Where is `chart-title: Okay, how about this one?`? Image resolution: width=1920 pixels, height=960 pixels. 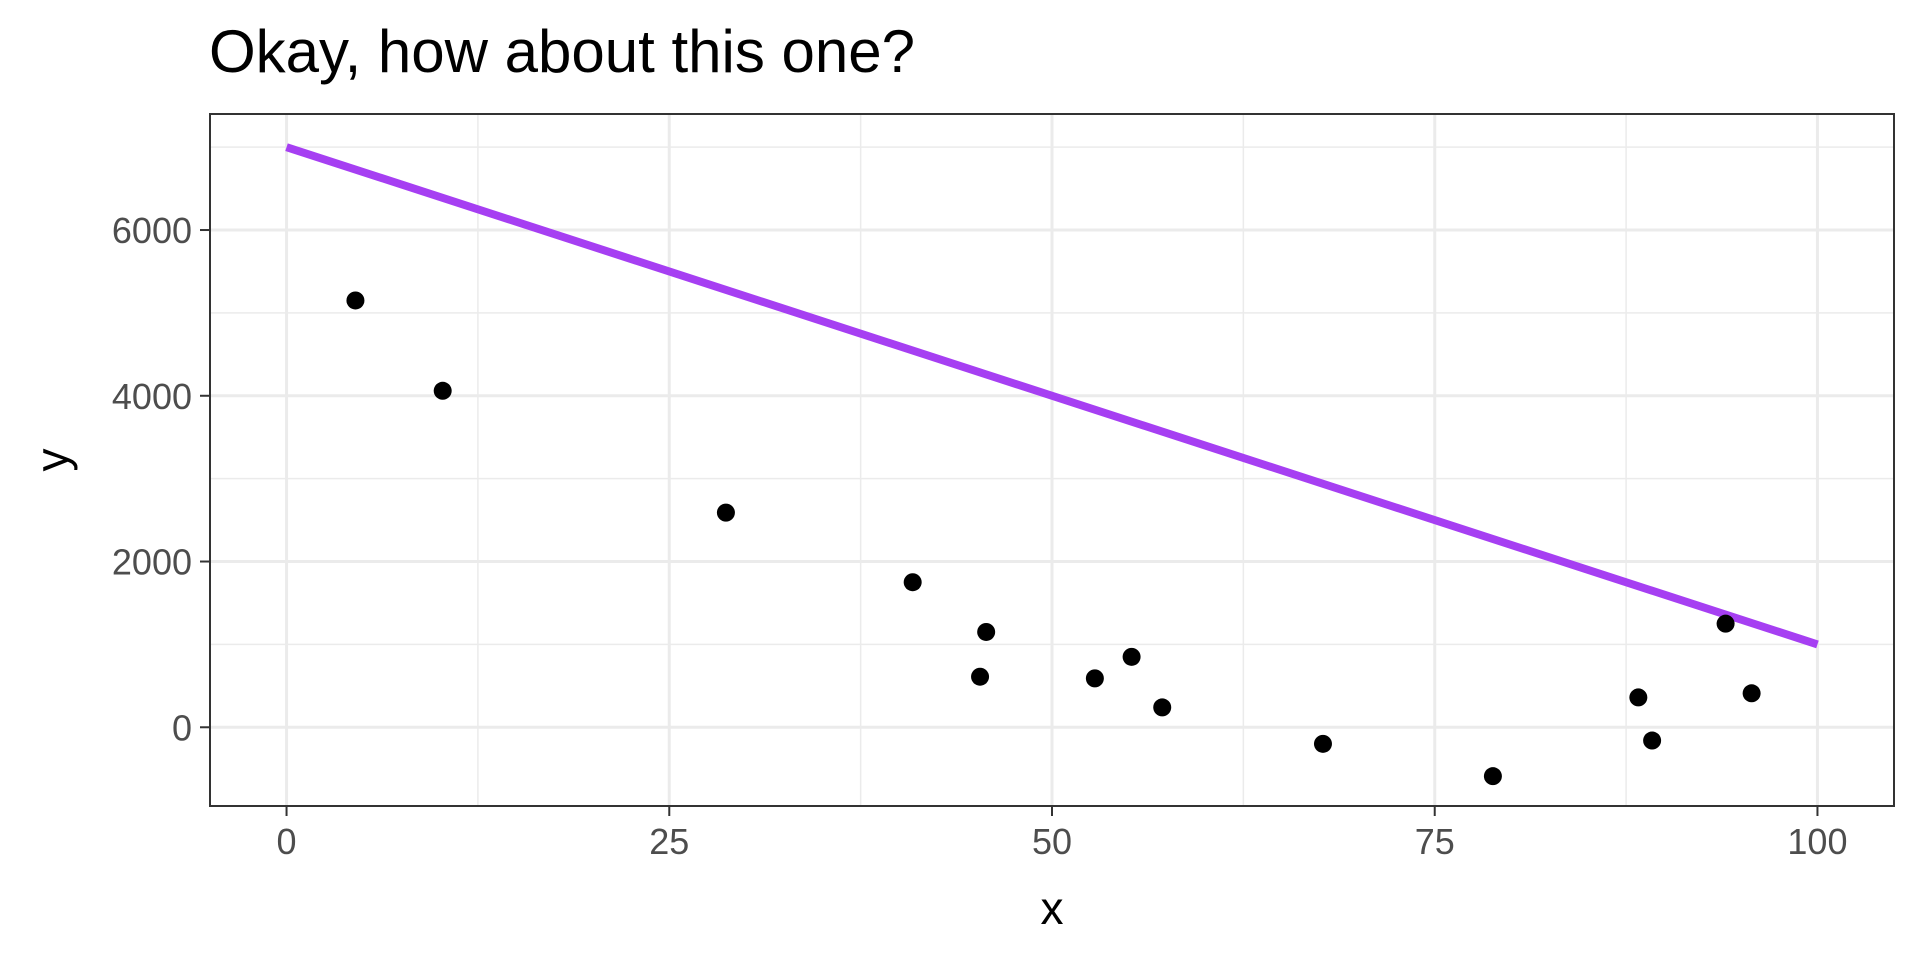 chart-title: Okay, how about this one? is located at coordinates (562, 51).